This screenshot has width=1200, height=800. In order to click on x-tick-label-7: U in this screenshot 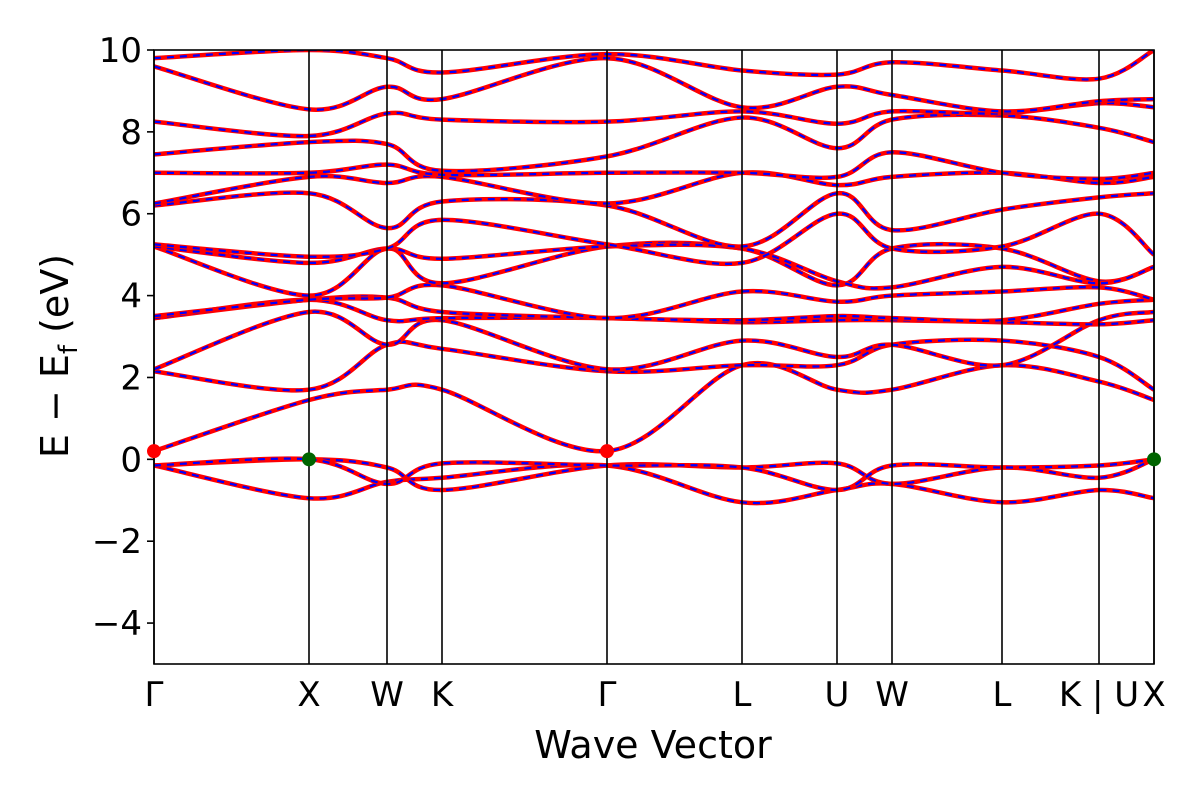, I will do `click(837, 695)`.